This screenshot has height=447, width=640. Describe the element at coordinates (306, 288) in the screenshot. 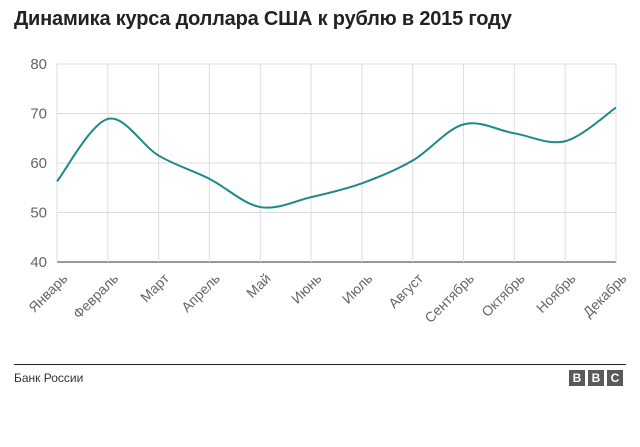

I see `x-tick-label: Июнь` at that location.